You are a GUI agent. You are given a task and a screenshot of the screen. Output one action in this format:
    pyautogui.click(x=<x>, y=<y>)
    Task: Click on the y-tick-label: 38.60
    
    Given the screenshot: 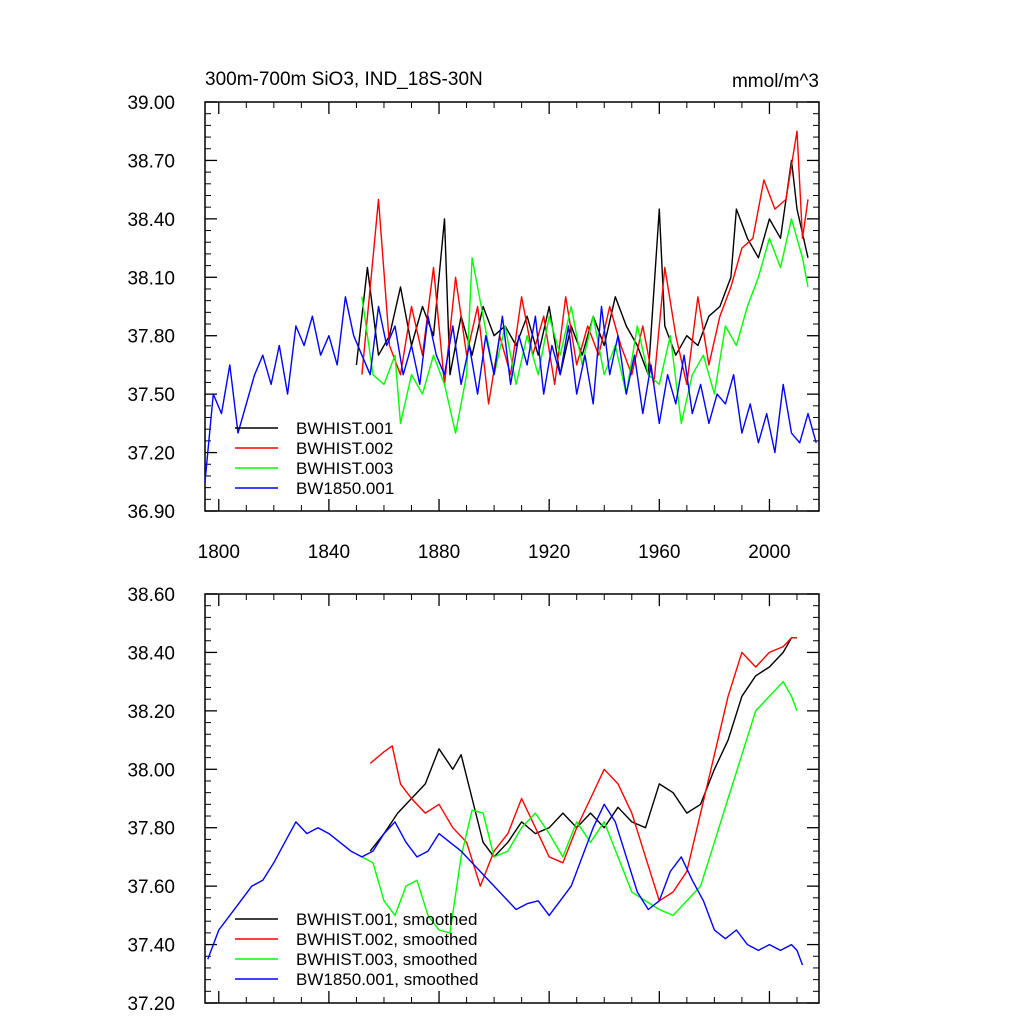 What is the action you would take?
    pyautogui.click(x=151, y=595)
    